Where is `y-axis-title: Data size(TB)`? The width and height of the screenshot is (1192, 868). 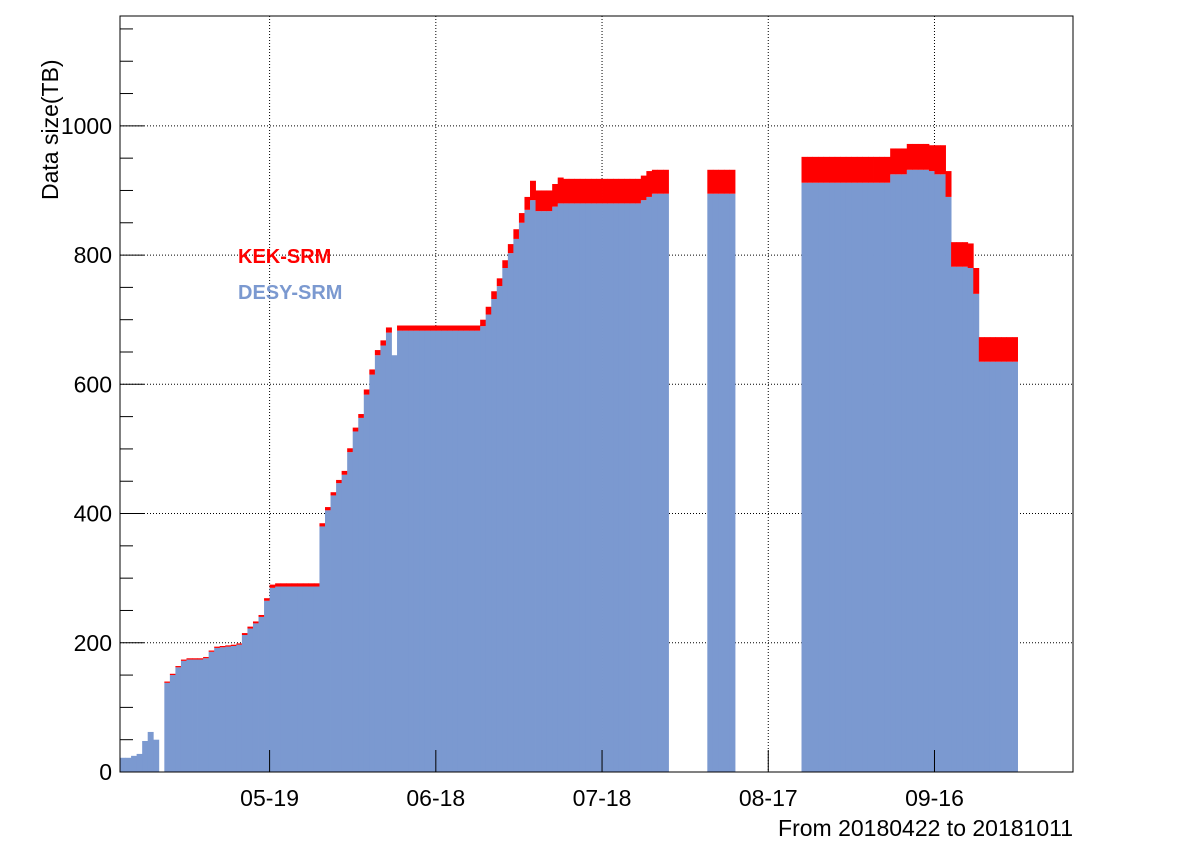 y-axis-title: Data size(TB) is located at coordinates (50, 129).